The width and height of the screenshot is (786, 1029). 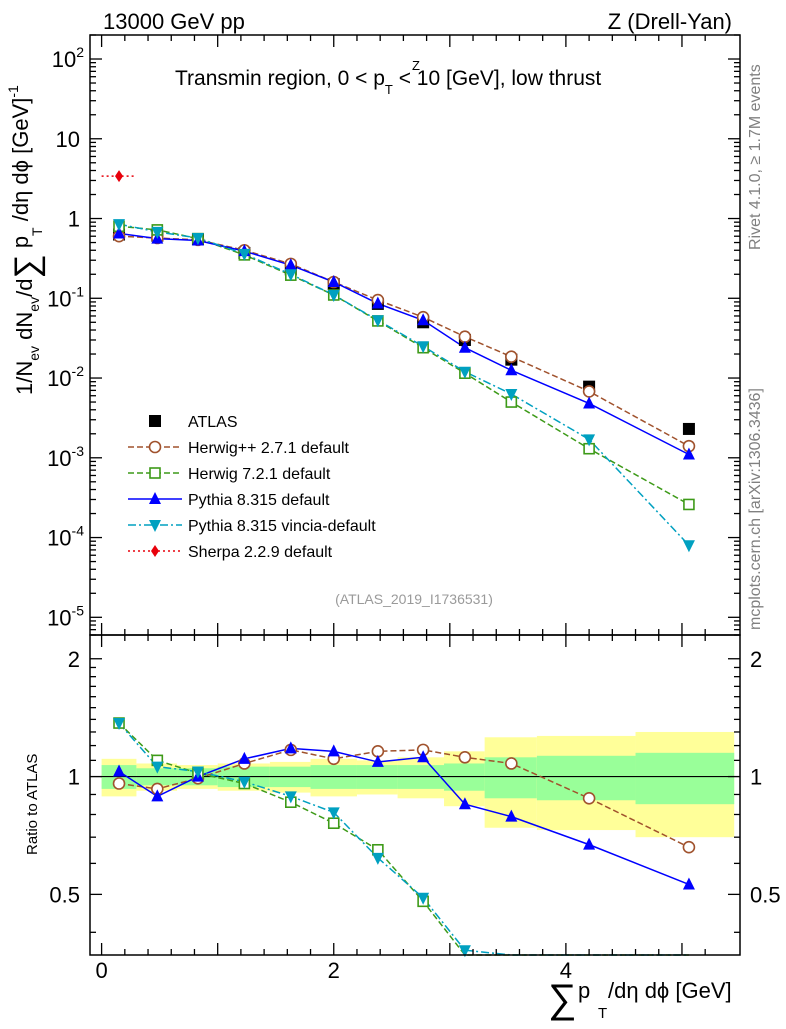 What do you see at coordinates (259, 500) in the screenshot?
I see `legend-label: Pythia 8.315 default` at bounding box center [259, 500].